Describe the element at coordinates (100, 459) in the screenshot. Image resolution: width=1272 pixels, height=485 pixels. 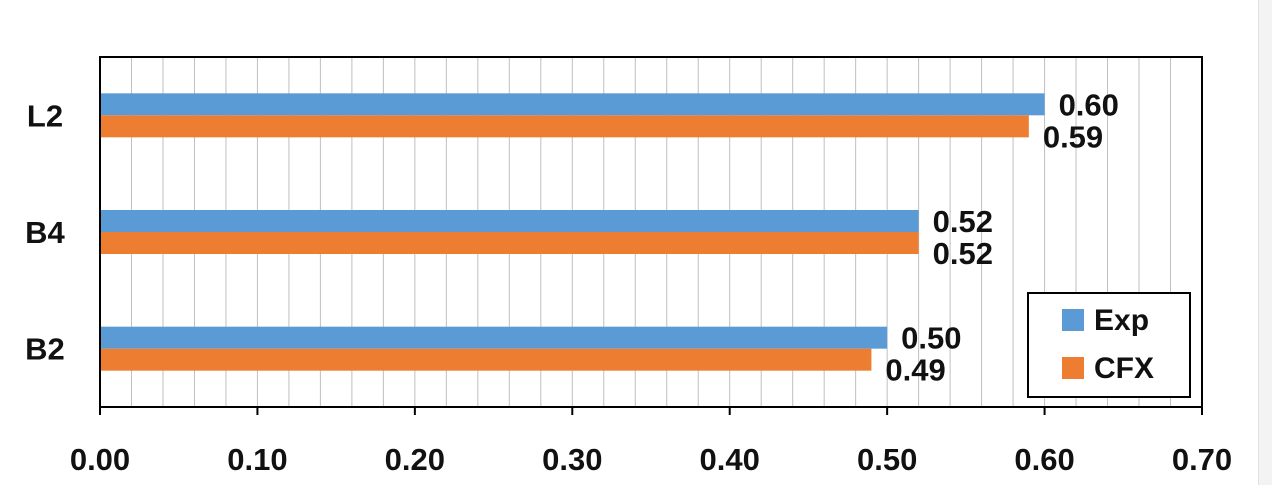
I see `x-tick-label: 0.00` at that location.